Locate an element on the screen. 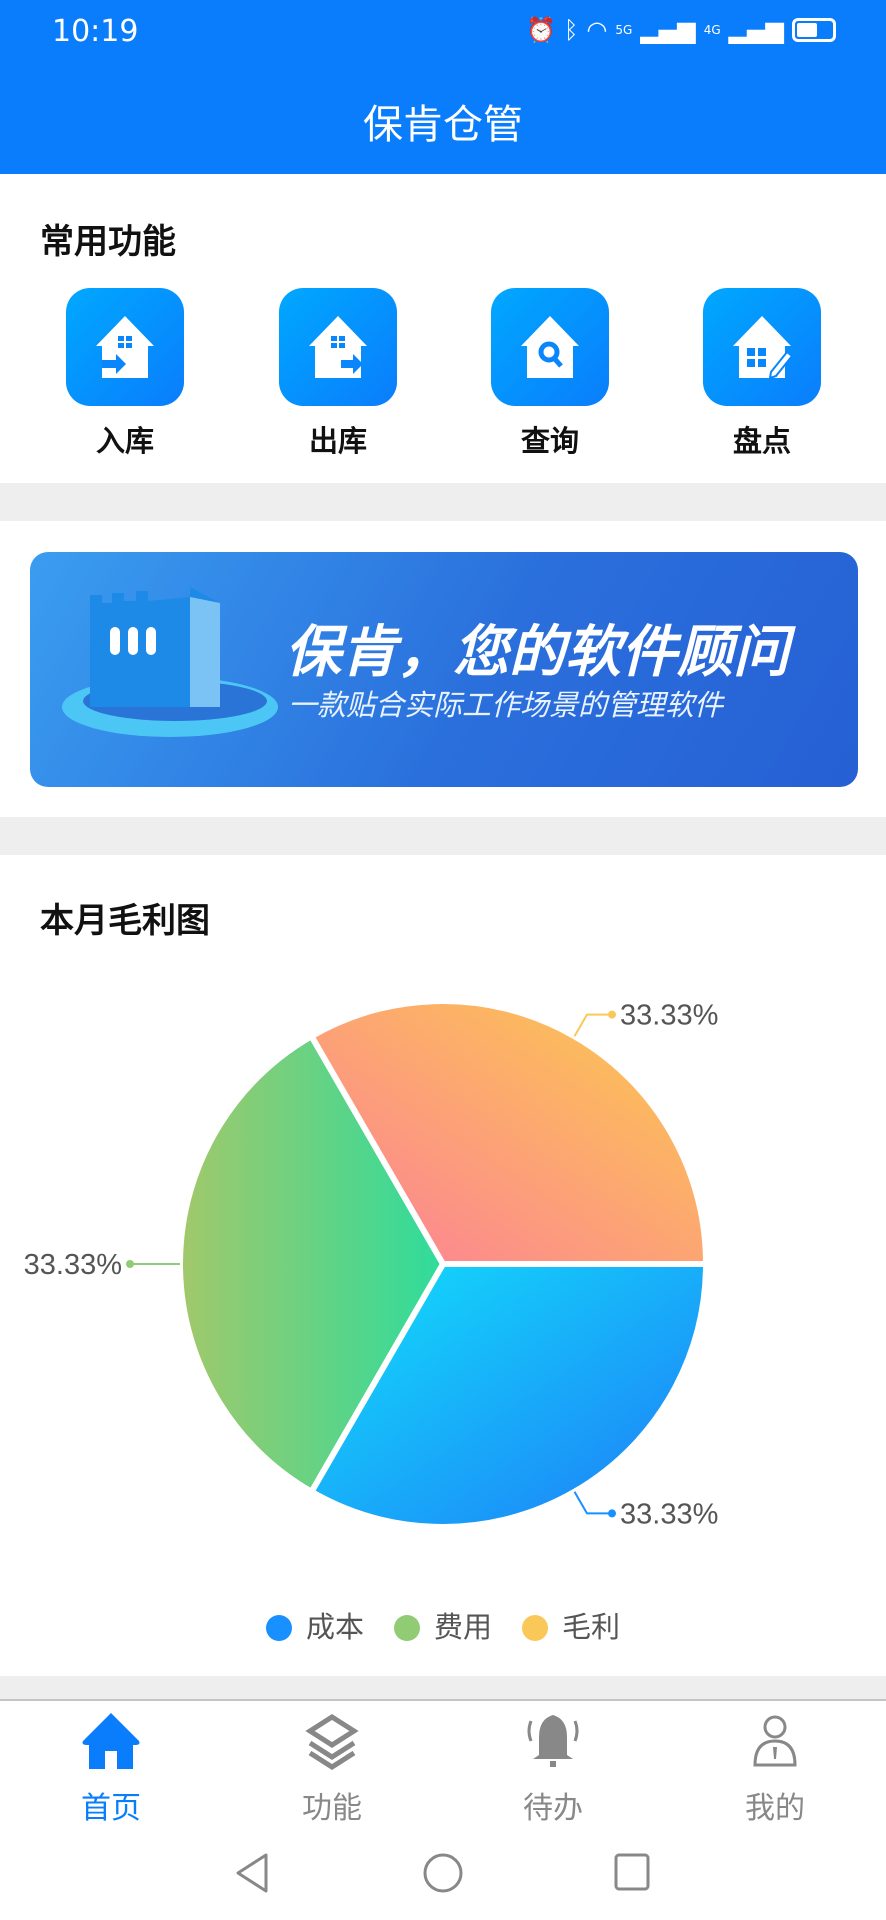  castle-logo-icon is located at coordinates (170, 662).